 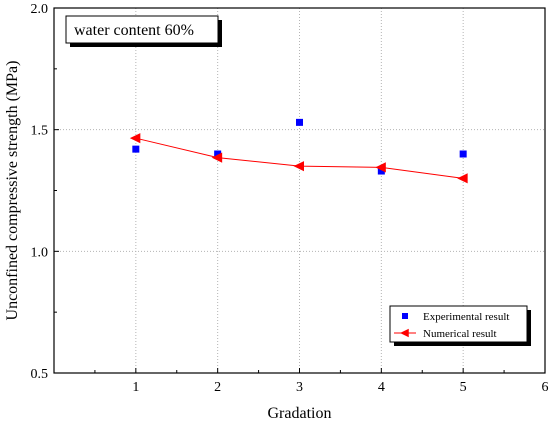 I want to click on series-layer, so click(x=298, y=151).